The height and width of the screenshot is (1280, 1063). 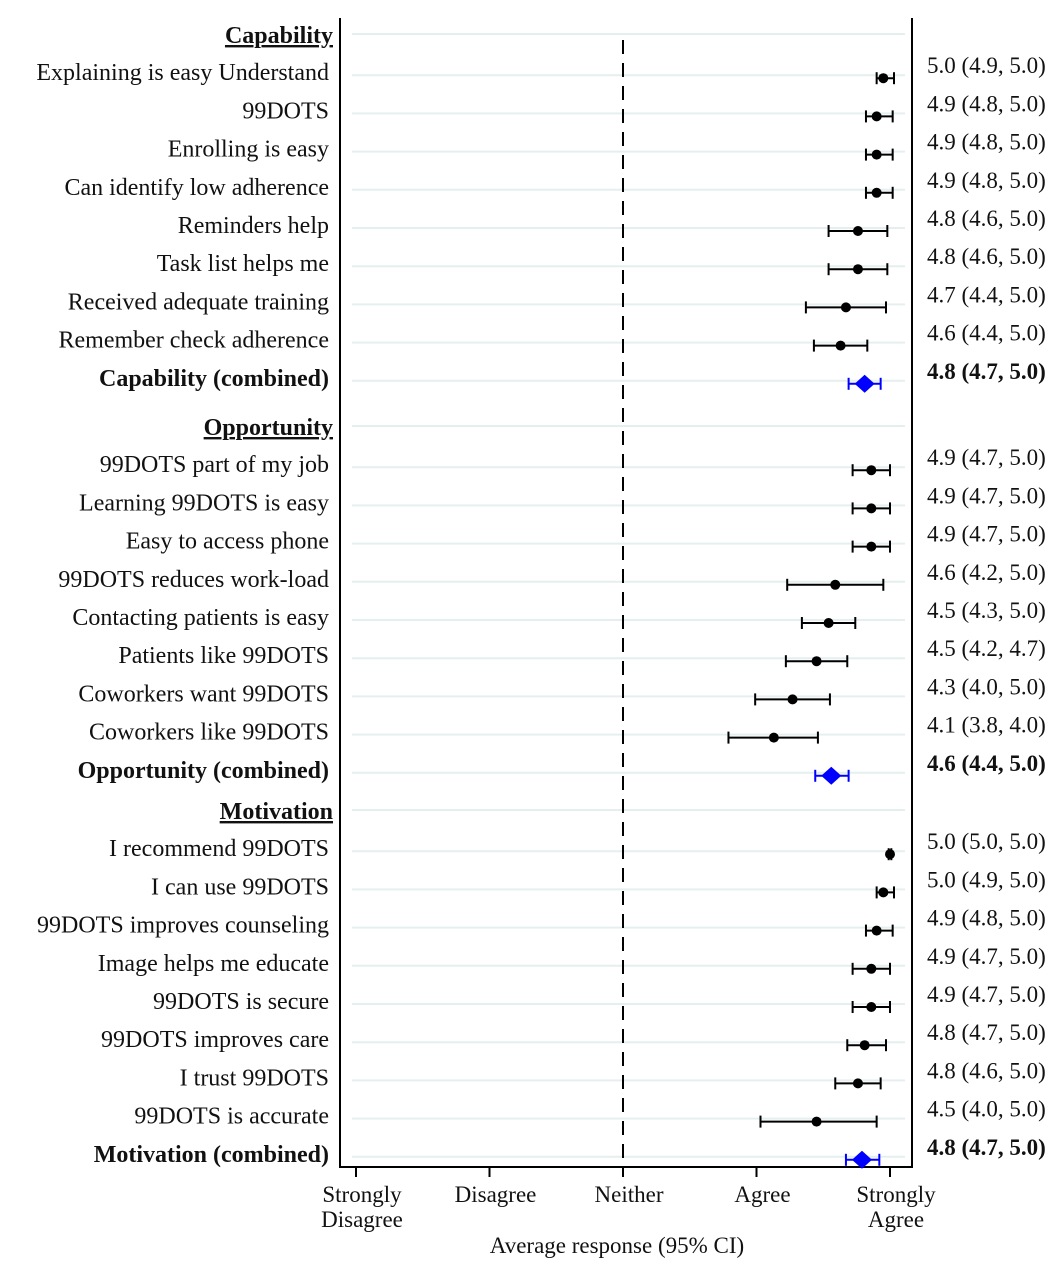 I want to click on x-axis-title: Average response (95% CI), so click(x=617, y=1245).